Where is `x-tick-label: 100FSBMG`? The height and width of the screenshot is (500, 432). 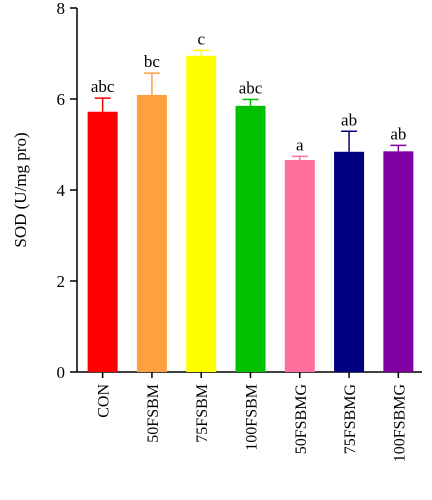 x-tick-label: 100FSBMG is located at coordinates (399, 423).